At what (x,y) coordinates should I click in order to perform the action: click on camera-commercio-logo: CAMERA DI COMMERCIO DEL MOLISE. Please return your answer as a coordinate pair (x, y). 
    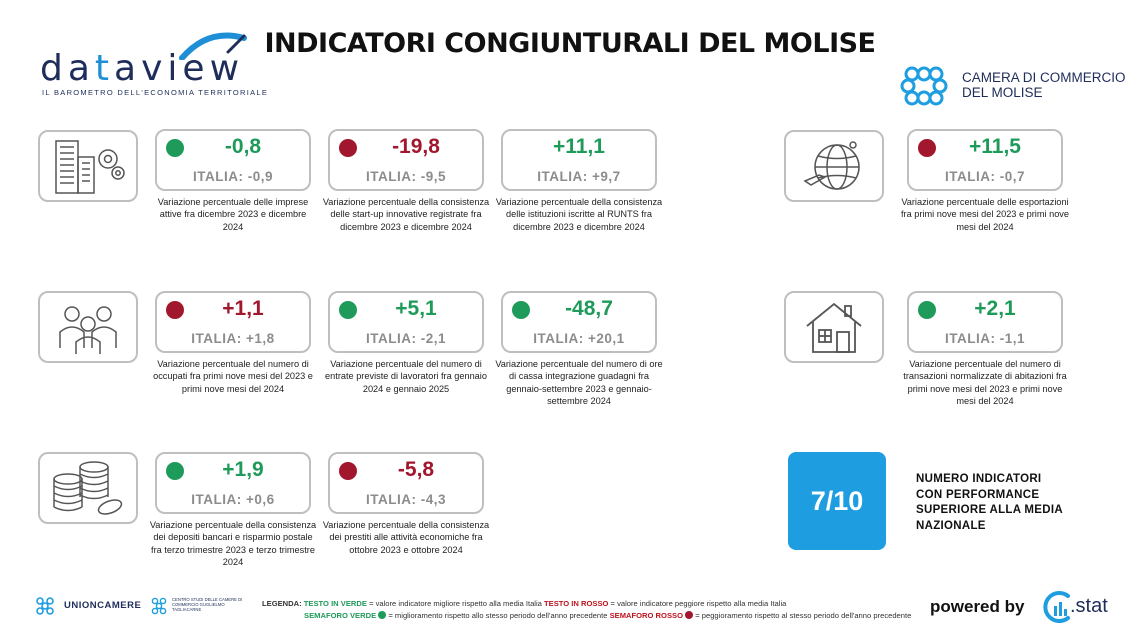
    Looking at the image, I should click on (1013, 86).